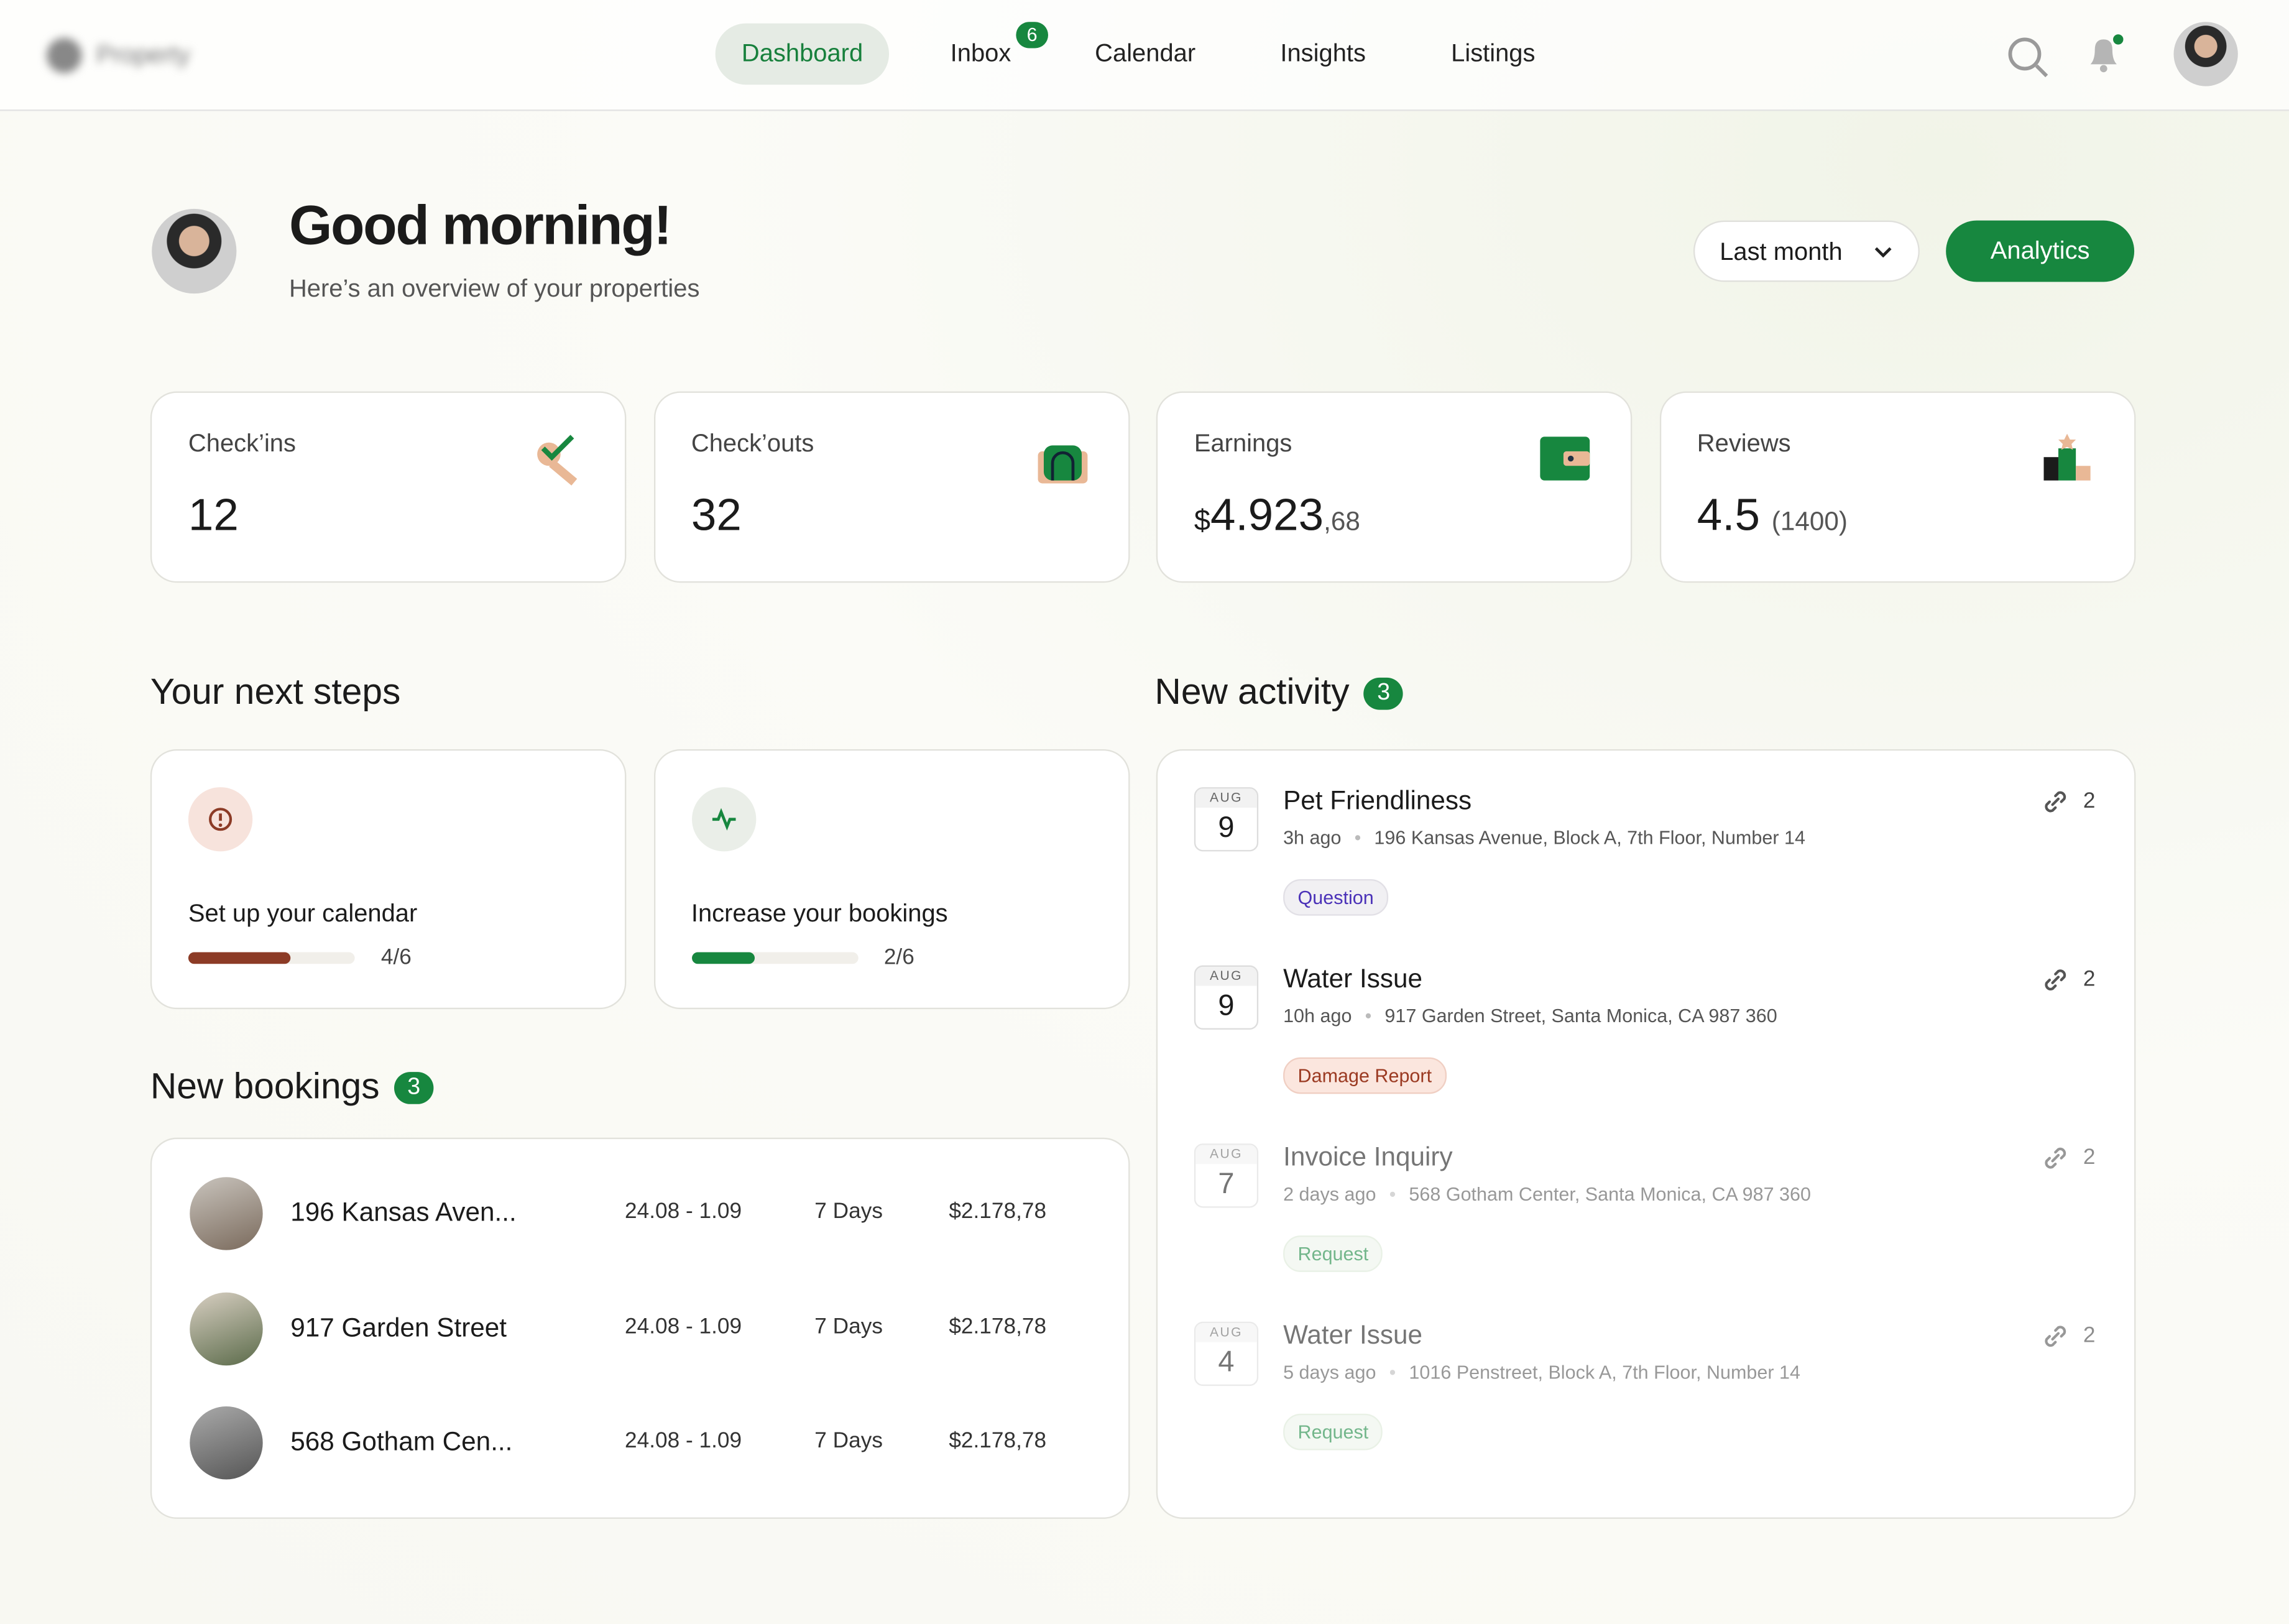 This screenshot has height=1624, width=2289. What do you see at coordinates (1227, 1185) in the screenshot?
I see `date-day: 7` at bounding box center [1227, 1185].